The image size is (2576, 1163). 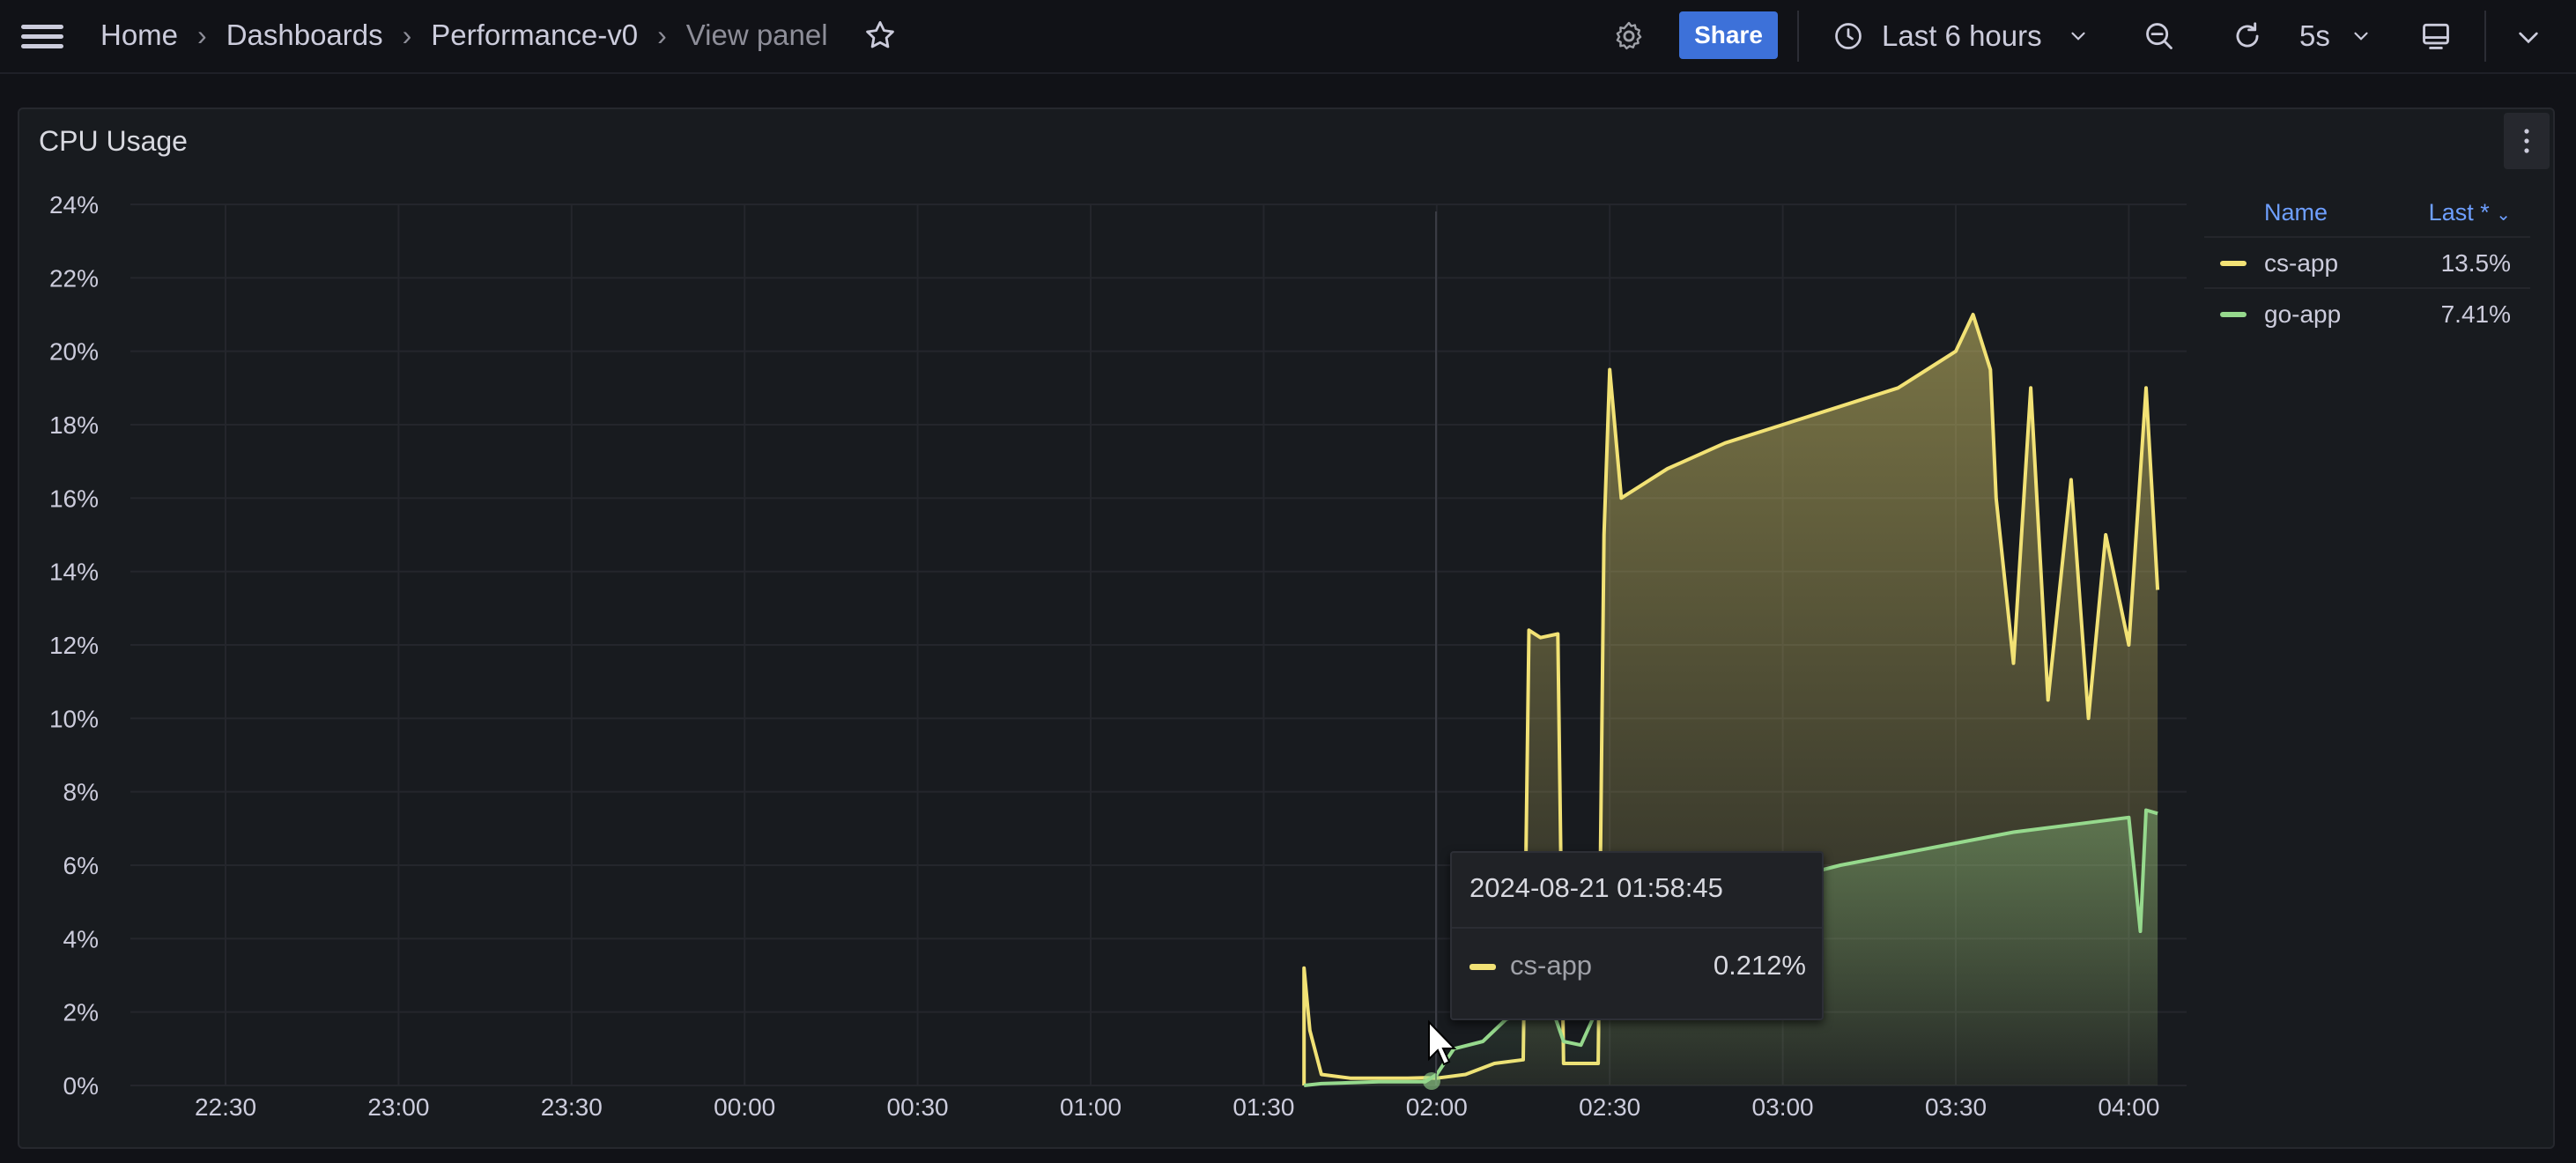 What do you see at coordinates (745, 1107) in the screenshot?
I see `x-tick-label: 00:00` at bounding box center [745, 1107].